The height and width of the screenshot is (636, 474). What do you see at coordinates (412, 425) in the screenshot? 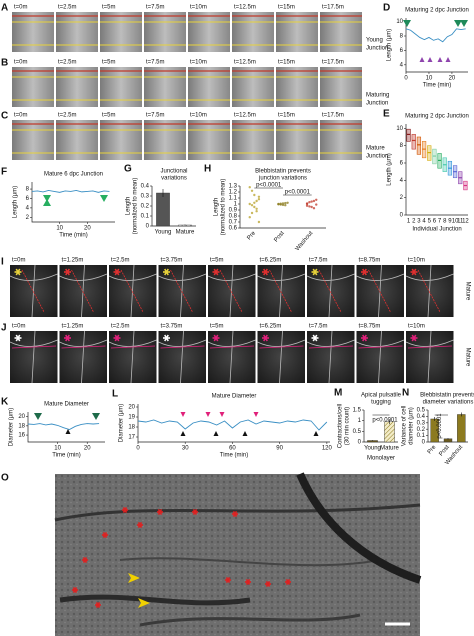
I see `y-axis-label: diameter (µm)` at bounding box center [412, 425].